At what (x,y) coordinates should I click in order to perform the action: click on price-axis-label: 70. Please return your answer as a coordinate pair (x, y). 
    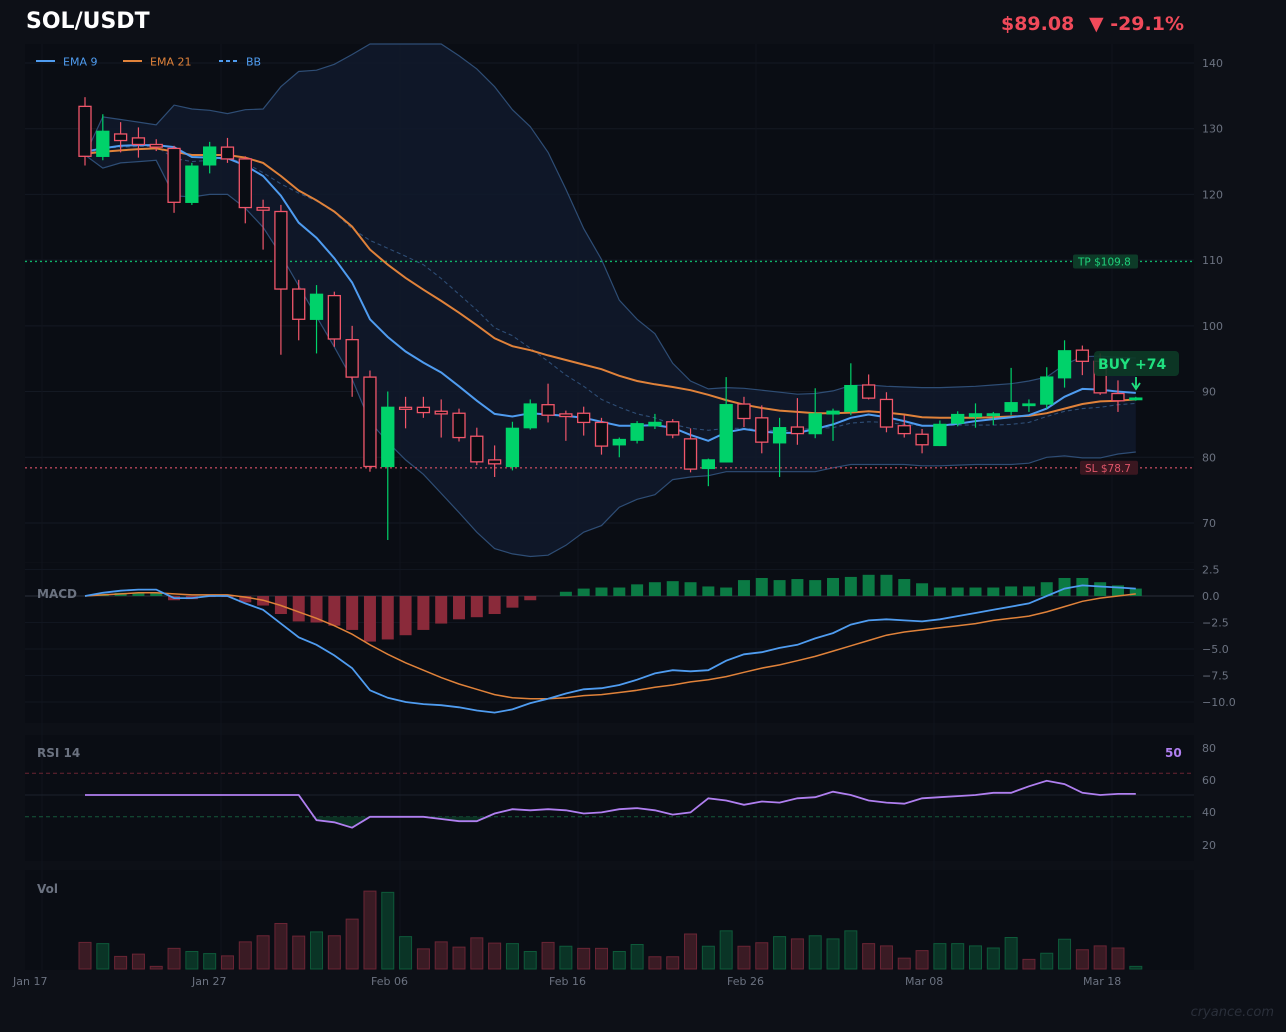
    Looking at the image, I should click on (1209, 523).